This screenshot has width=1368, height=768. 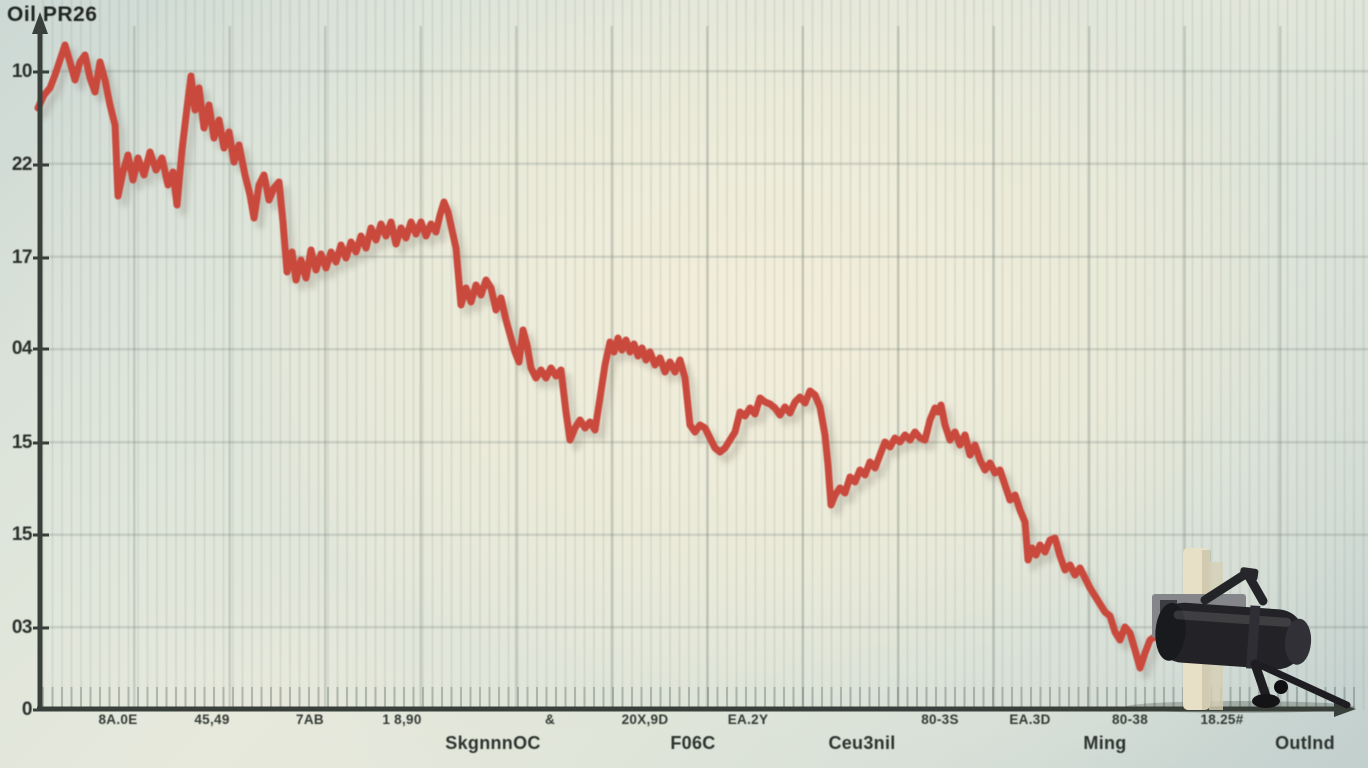 I want to click on x-tick-label: Outlnd, so click(x=1305, y=743).